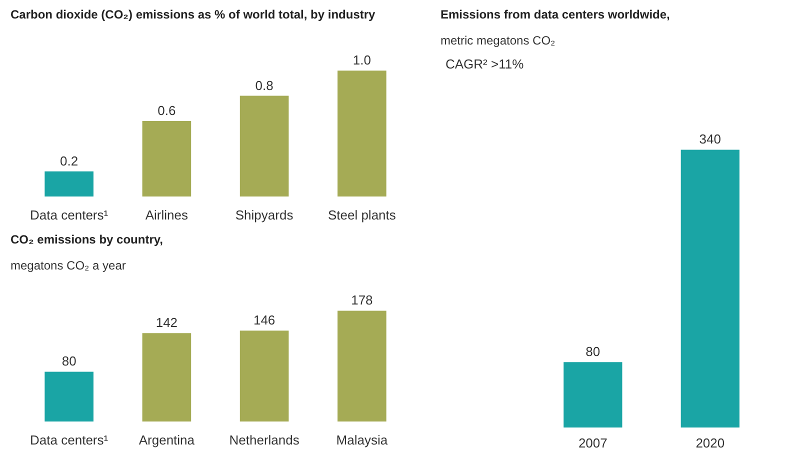  What do you see at coordinates (167, 110) in the screenshot?
I see `data-label: 0.6` at bounding box center [167, 110].